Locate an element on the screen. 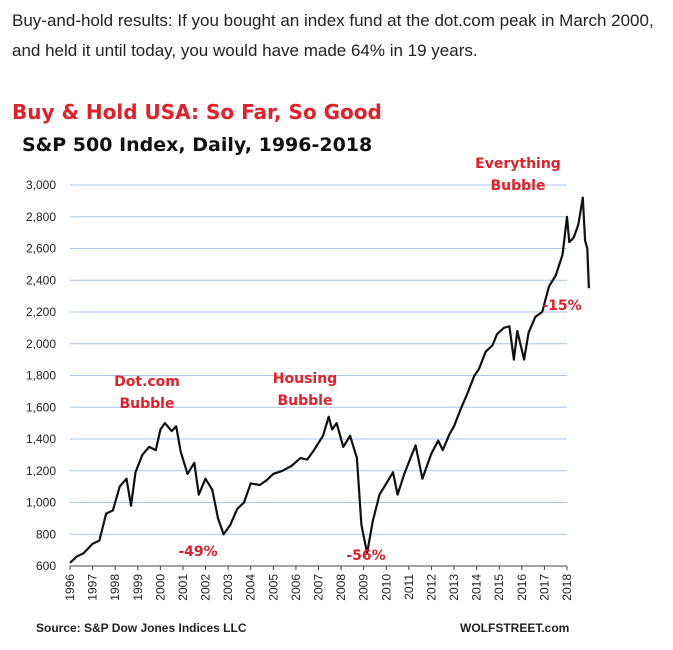 This screenshot has width=673, height=650. x-tick-label: 1996 is located at coordinates (70, 587).